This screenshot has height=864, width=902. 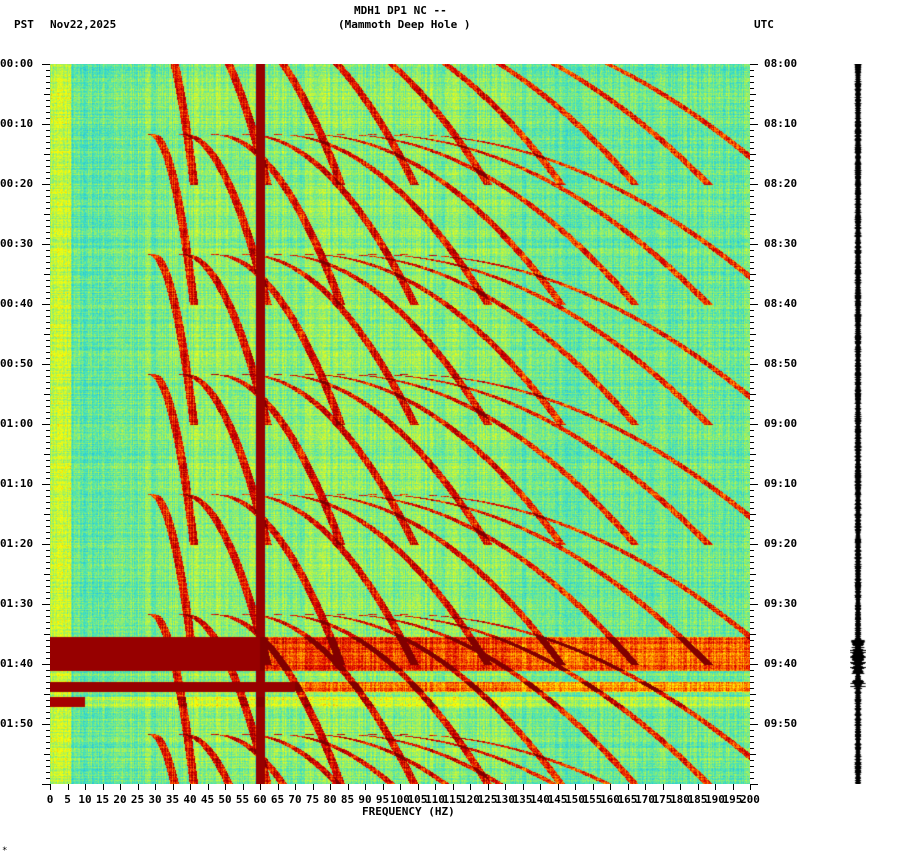 What do you see at coordinates (522, 799) in the screenshot?
I see `x-tick-label: 135` at bounding box center [522, 799].